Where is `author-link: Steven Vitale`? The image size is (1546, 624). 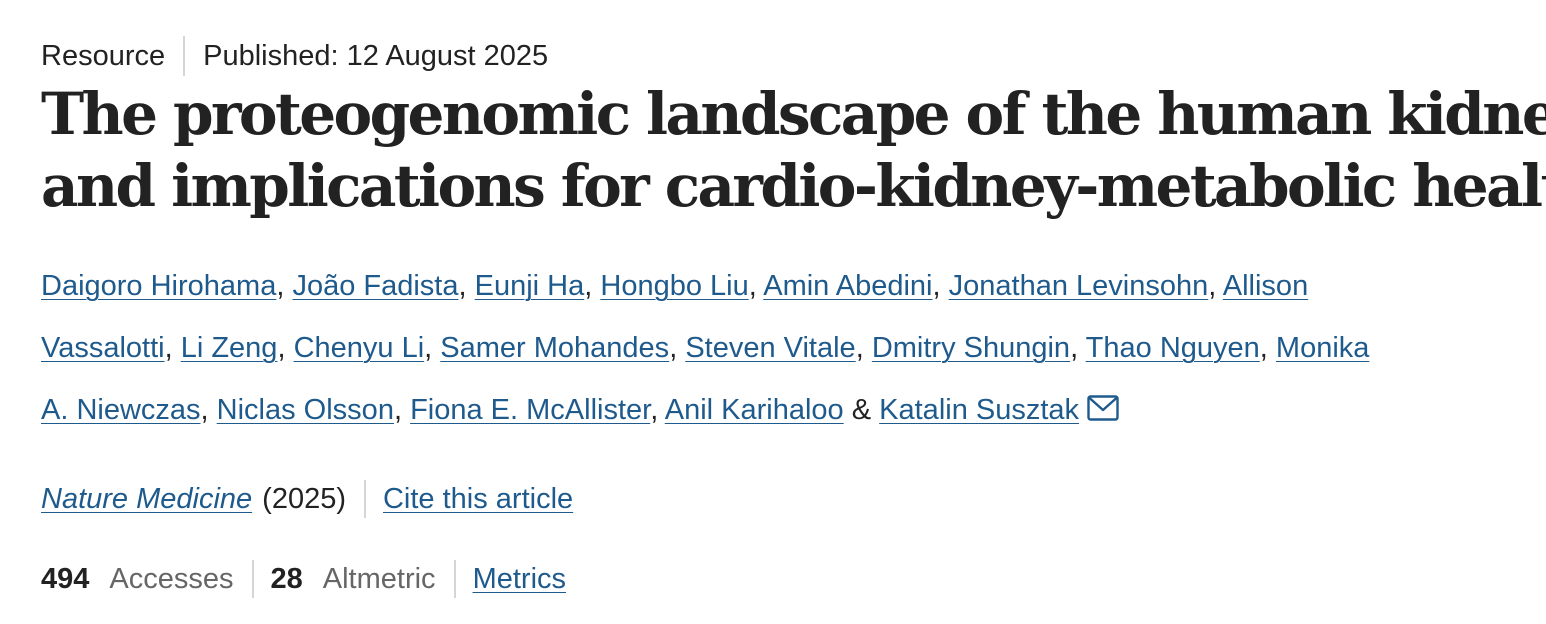 author-link: Steven Vitale is located at coordinates (770, 348).